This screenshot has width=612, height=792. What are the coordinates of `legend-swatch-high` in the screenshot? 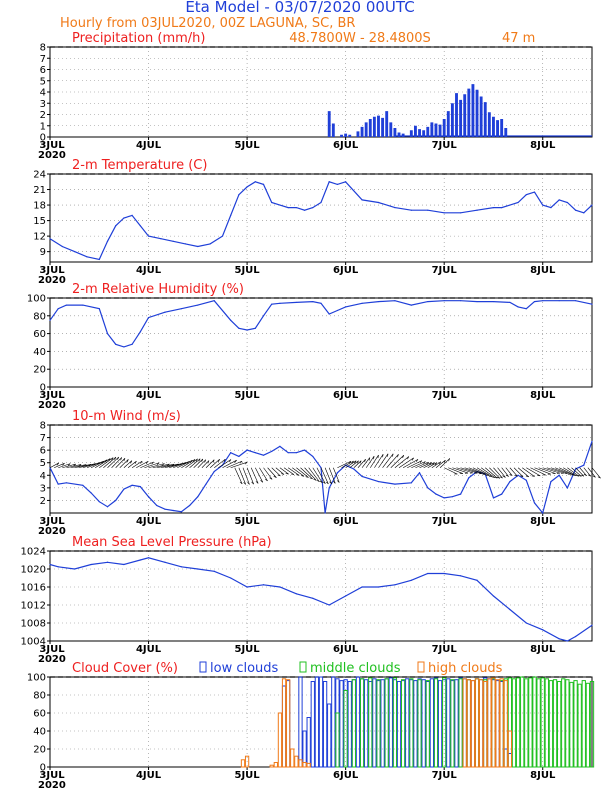 It's located at (421, 667).